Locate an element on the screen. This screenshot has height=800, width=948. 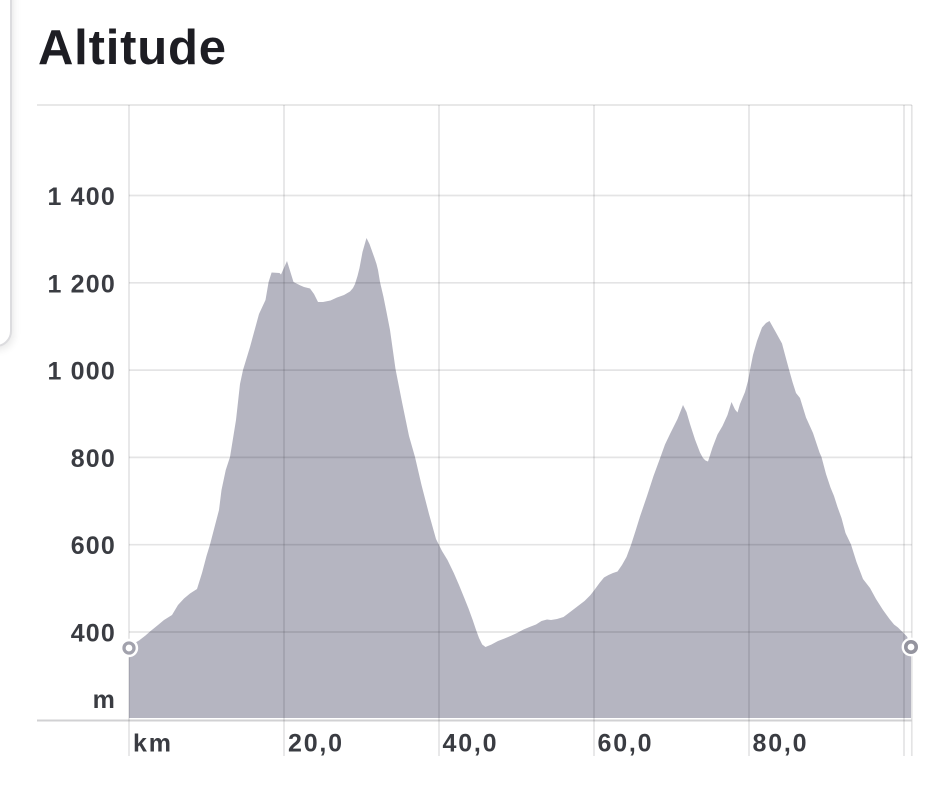
svg-text: 1 400 is located at coordinates (81, 197).